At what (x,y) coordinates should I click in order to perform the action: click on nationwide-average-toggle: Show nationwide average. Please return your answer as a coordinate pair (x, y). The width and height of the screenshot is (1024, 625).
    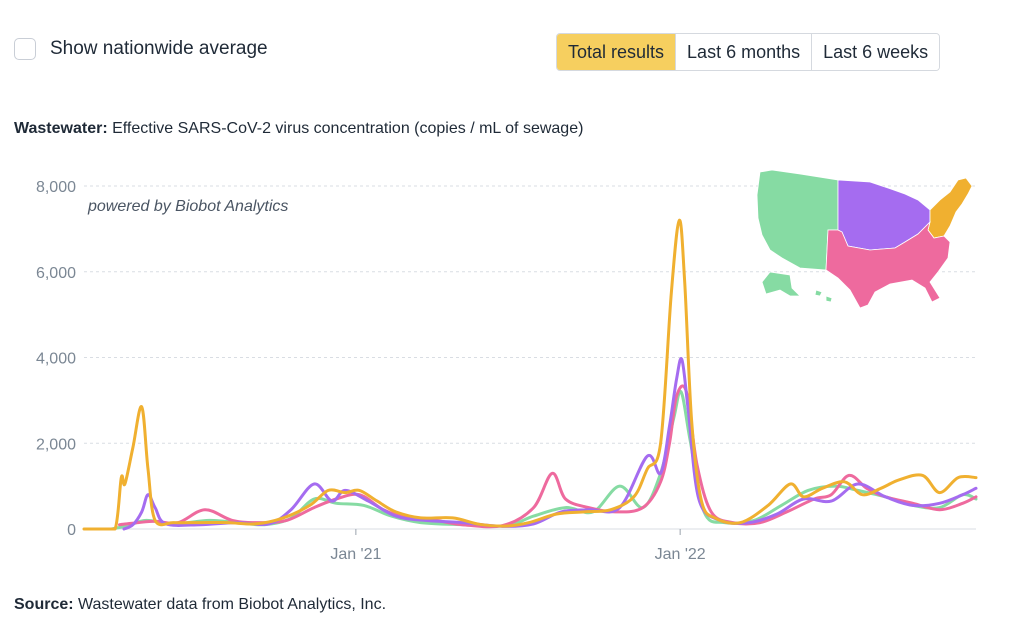
    Looking at the image, I should click on (141, 49).